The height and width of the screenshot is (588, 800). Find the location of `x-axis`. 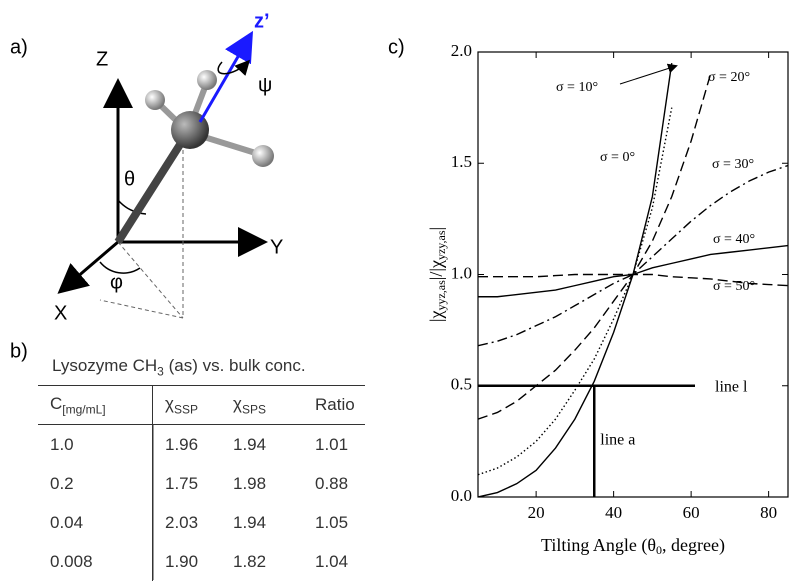

x-axis is located at coordinates (88, 267).